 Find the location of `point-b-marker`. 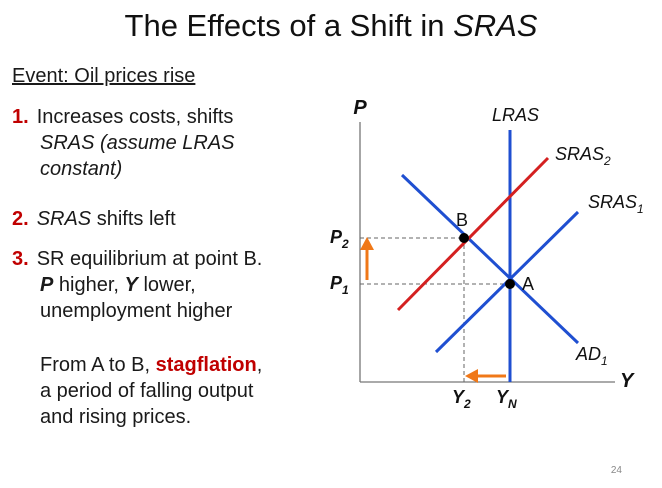

point-b-marker is located at coordinates (464, 238).